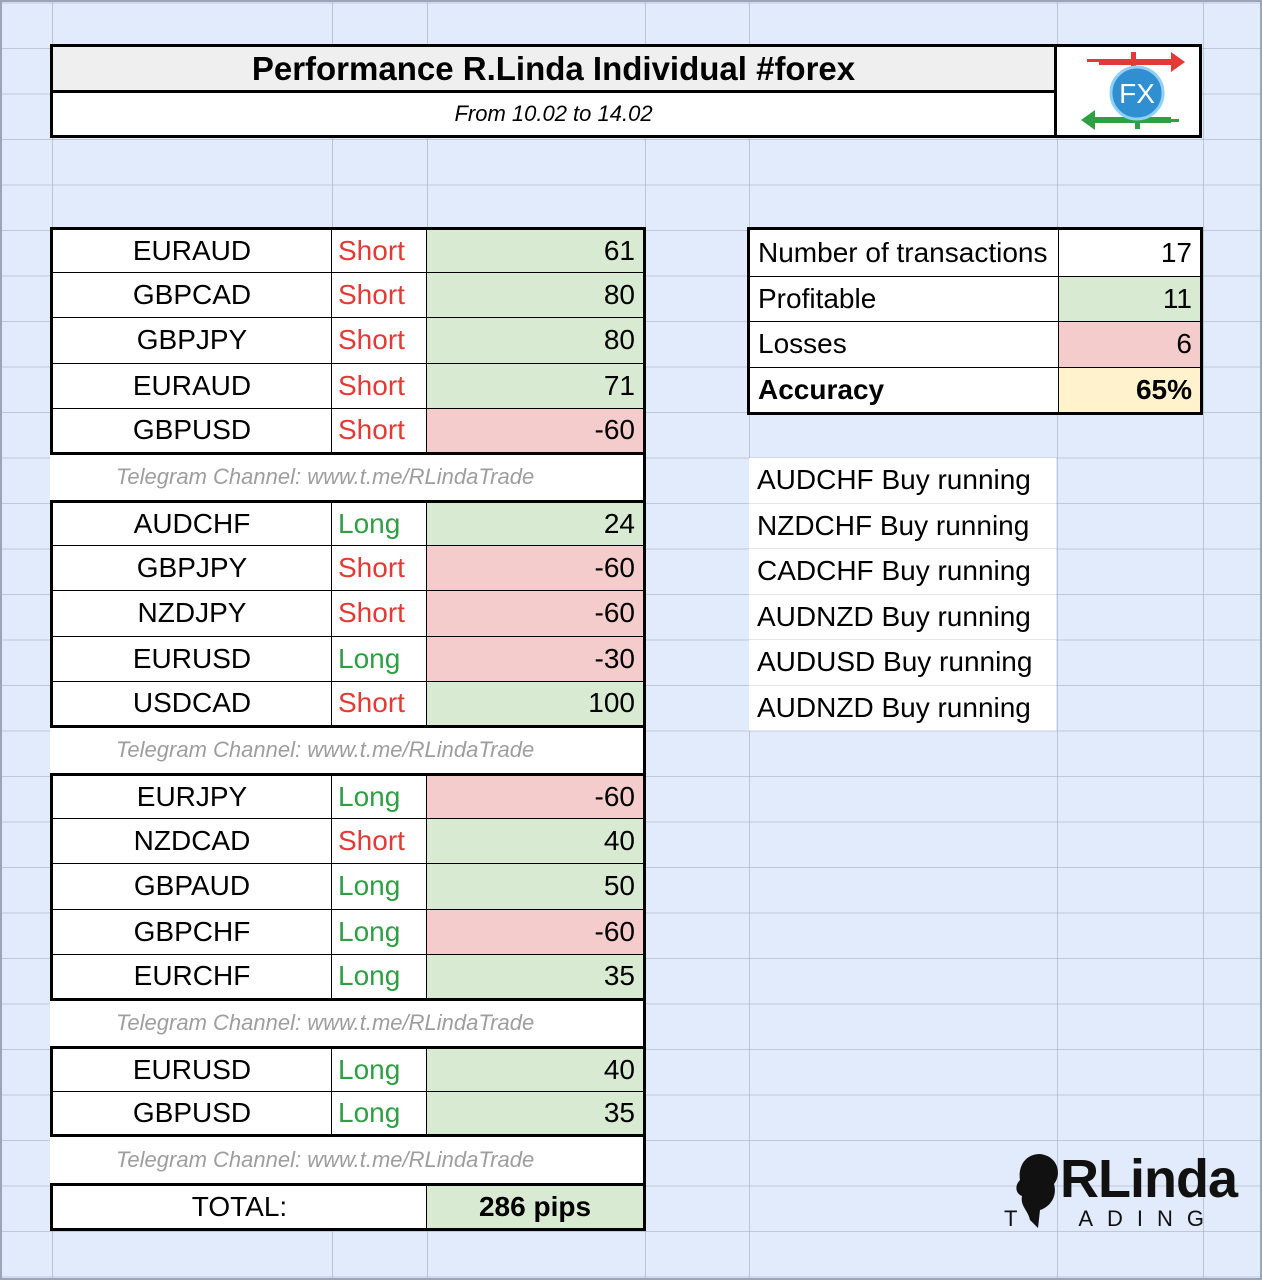 This screenshot has width=1262, height=1280. I want to click on stats-row: Accuracy 65%, so click(975, 389).